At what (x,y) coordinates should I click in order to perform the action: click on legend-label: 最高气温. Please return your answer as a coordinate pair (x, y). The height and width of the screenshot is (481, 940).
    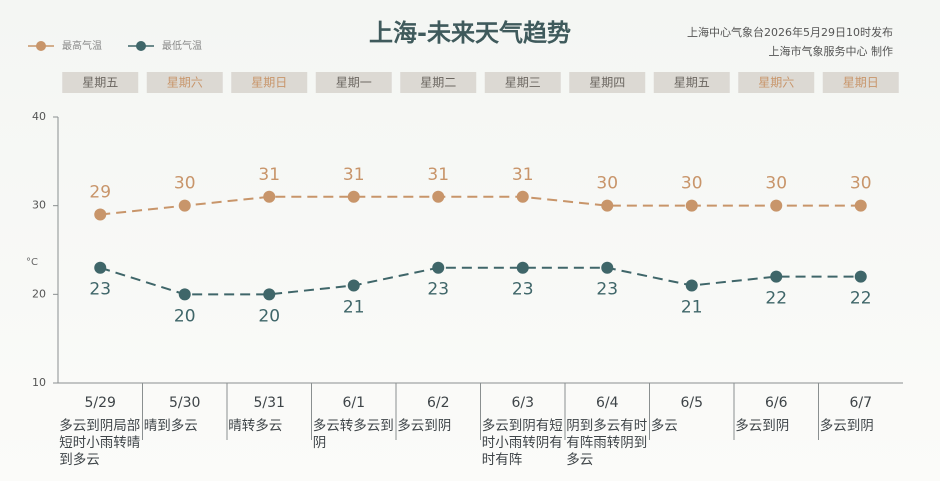
    Looking at the image, I should click on (82, 45).